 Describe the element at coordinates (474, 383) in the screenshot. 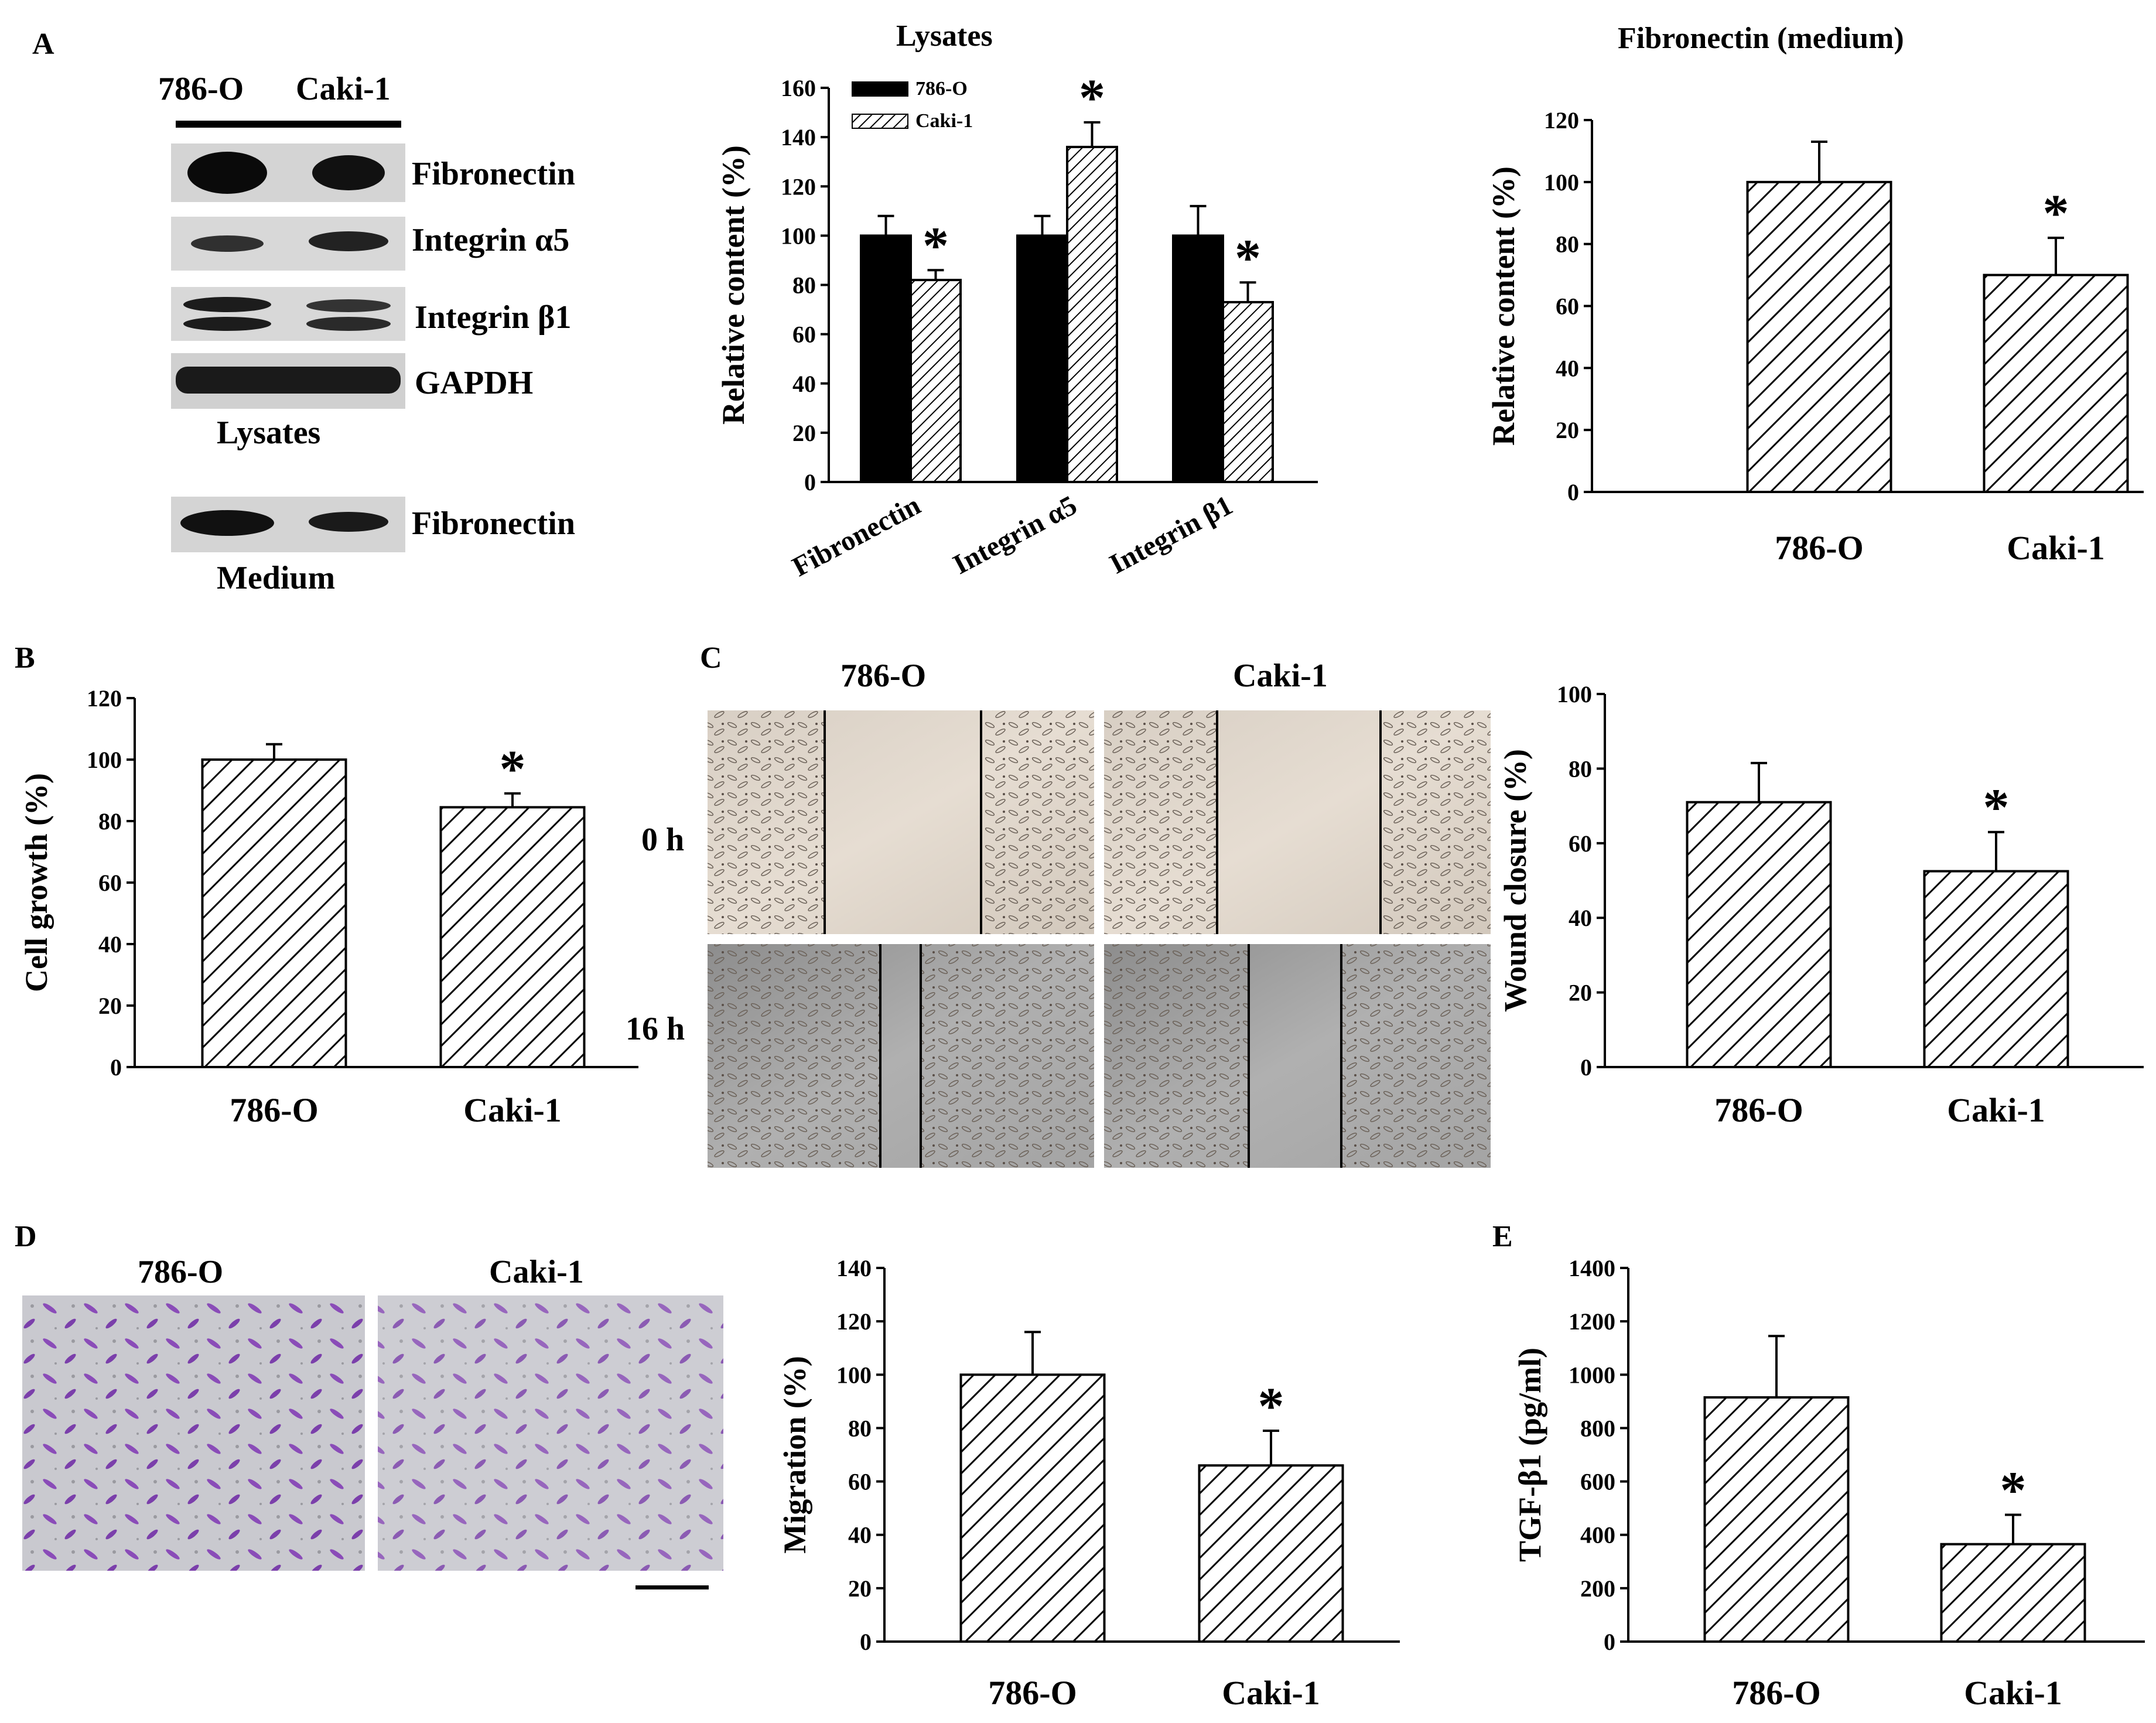

I see `band-label-gapdh: GAPDH` at that location.